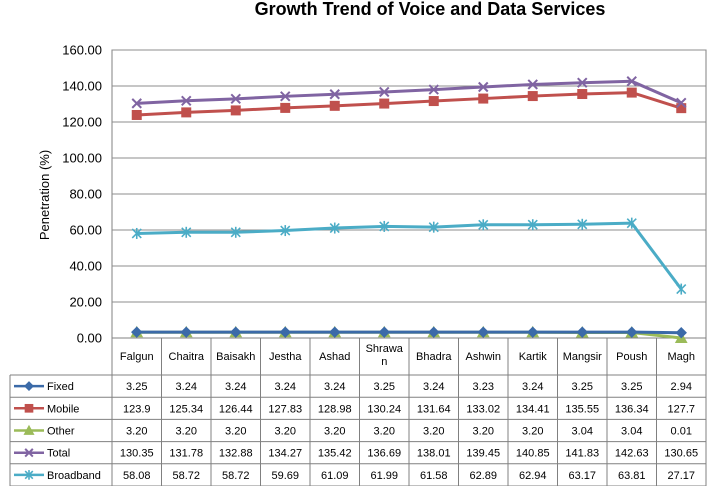 The image size is (720, 486). Describe the element at coordinates (137, 409) in the screenshot. I see `data-label: 123.9` at that location.